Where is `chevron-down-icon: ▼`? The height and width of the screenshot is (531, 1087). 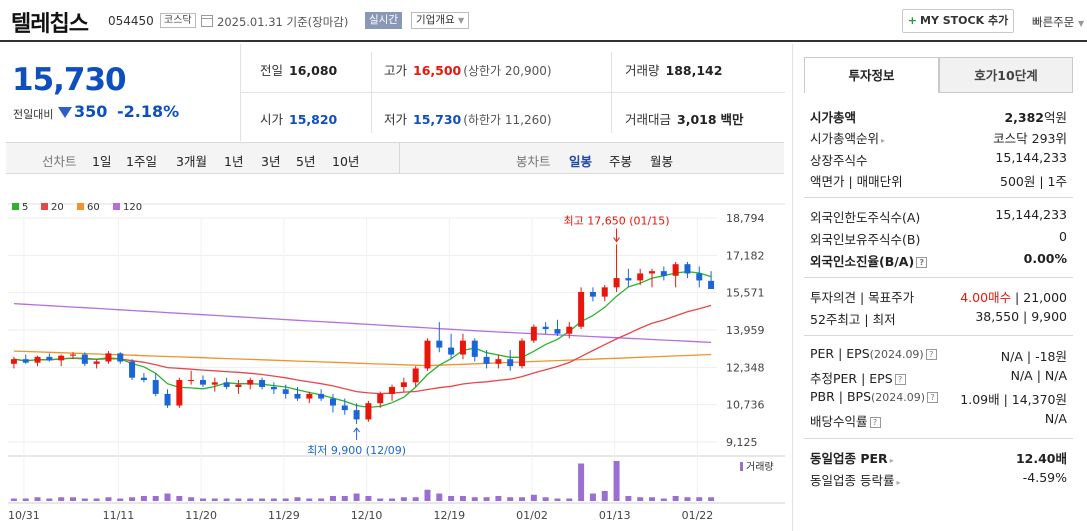
chevron-down-icon: ▼ is located at coordinates (461, 20).